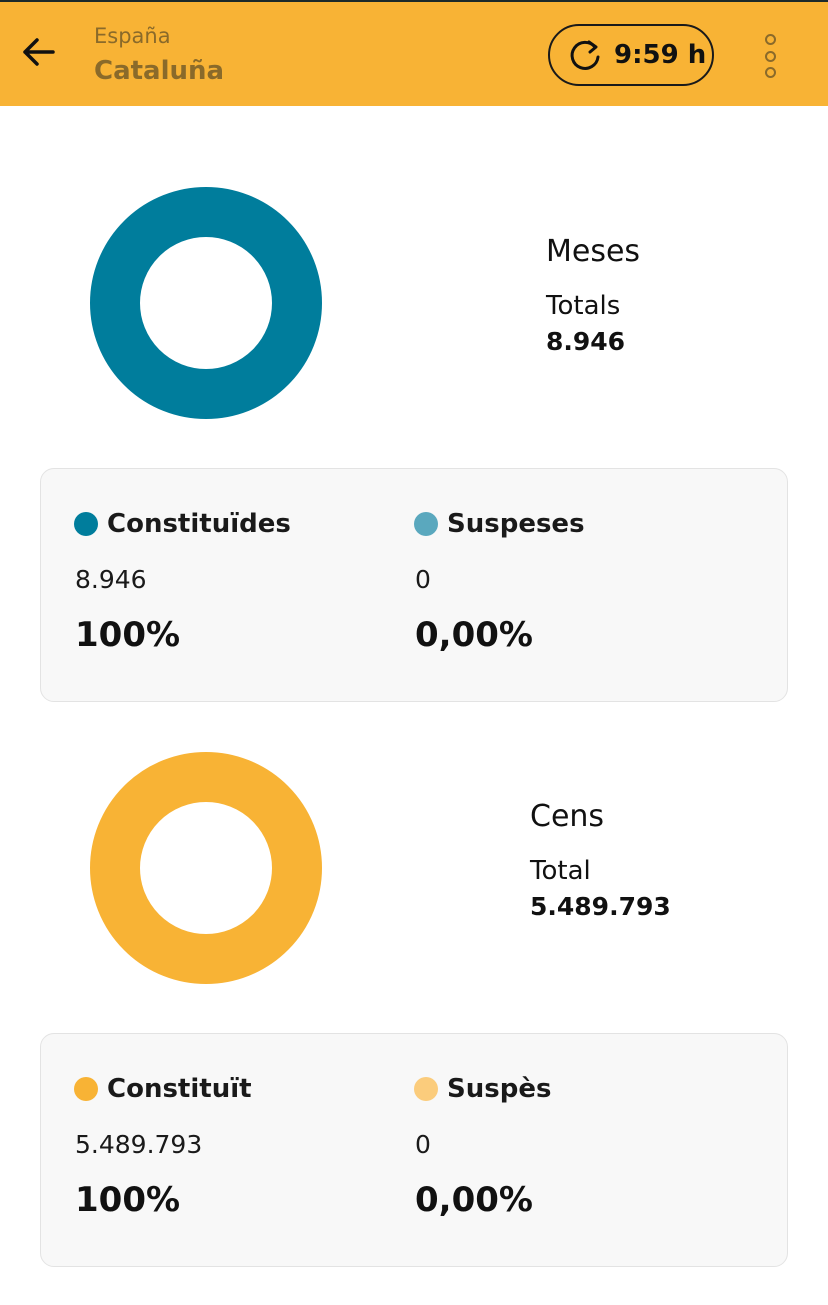 This screenshot has height=1305, width=828. I want to click on back-button, so click(38, 52).